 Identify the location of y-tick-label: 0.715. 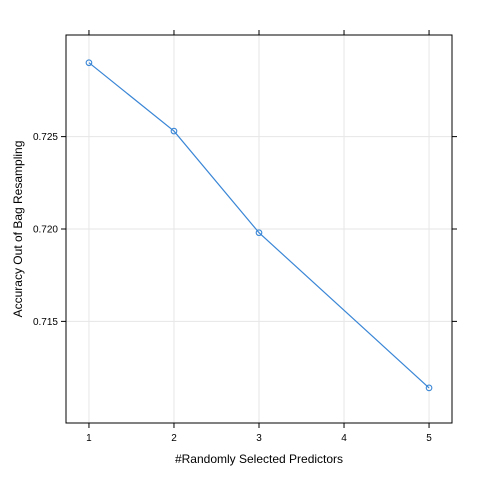
(45, 322).